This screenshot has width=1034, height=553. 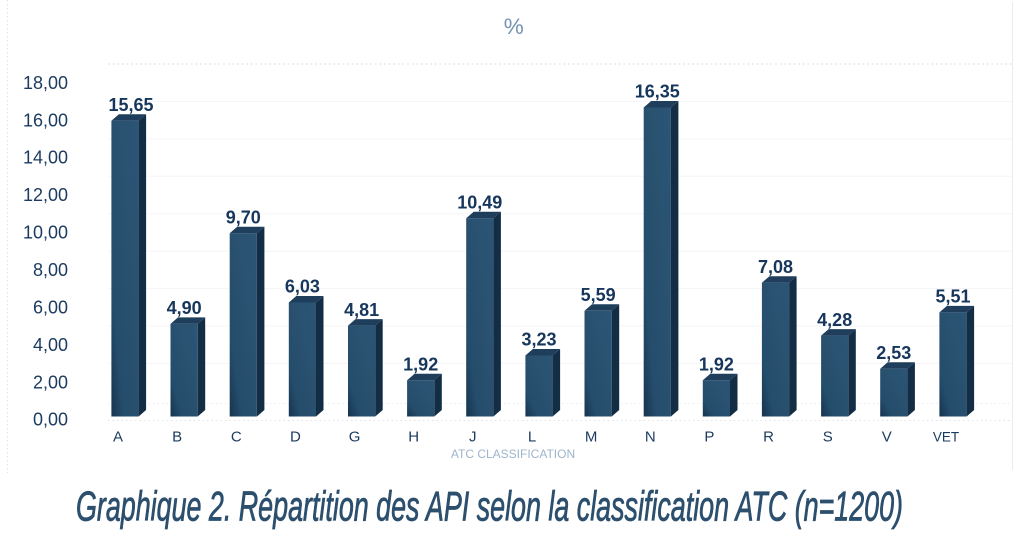 I want to click on svg-text: 3,23, so click(x=538, y=340).